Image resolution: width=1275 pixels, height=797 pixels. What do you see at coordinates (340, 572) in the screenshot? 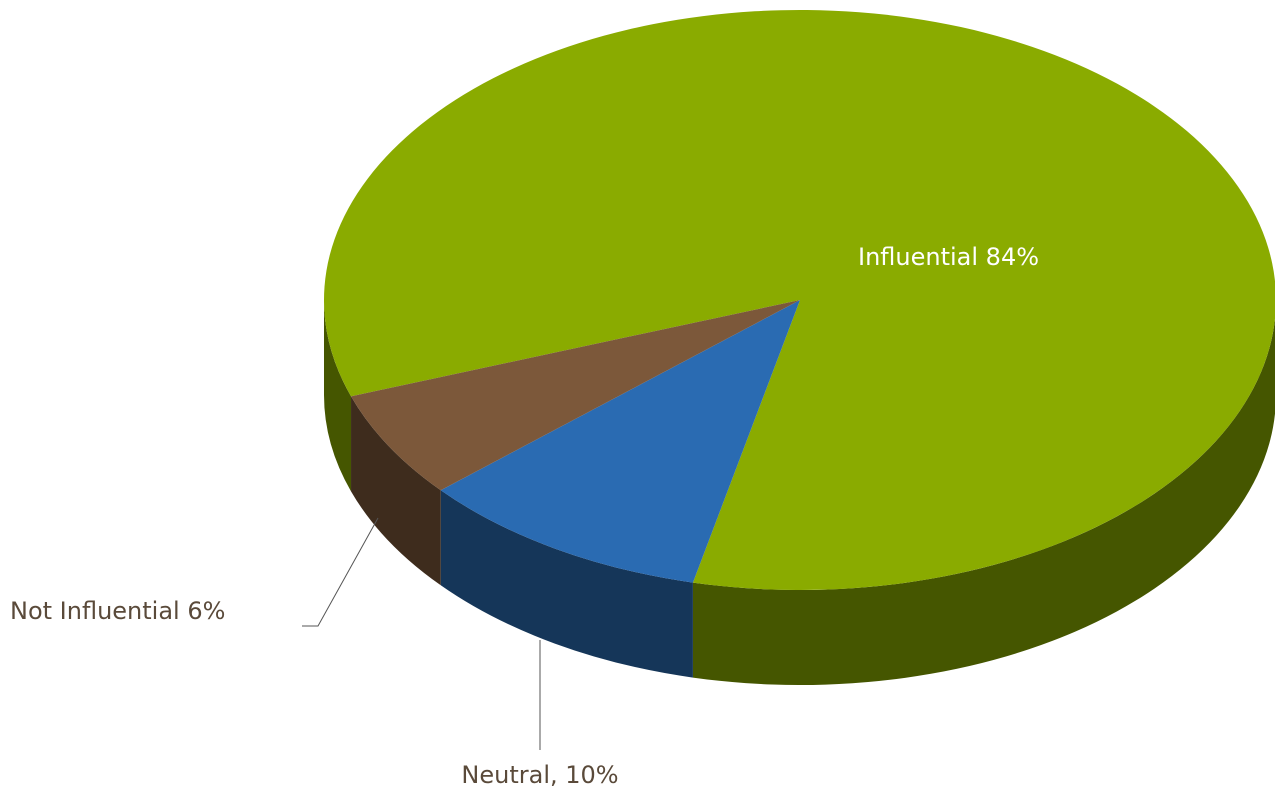
I see `leader-line` at bounding box center [340, 572].